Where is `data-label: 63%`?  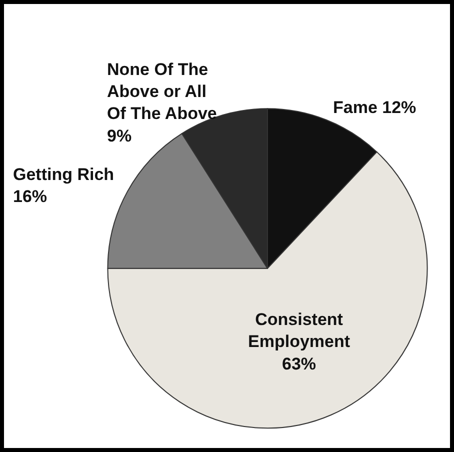 data-label: 63% is located at coordinates (299, 364).